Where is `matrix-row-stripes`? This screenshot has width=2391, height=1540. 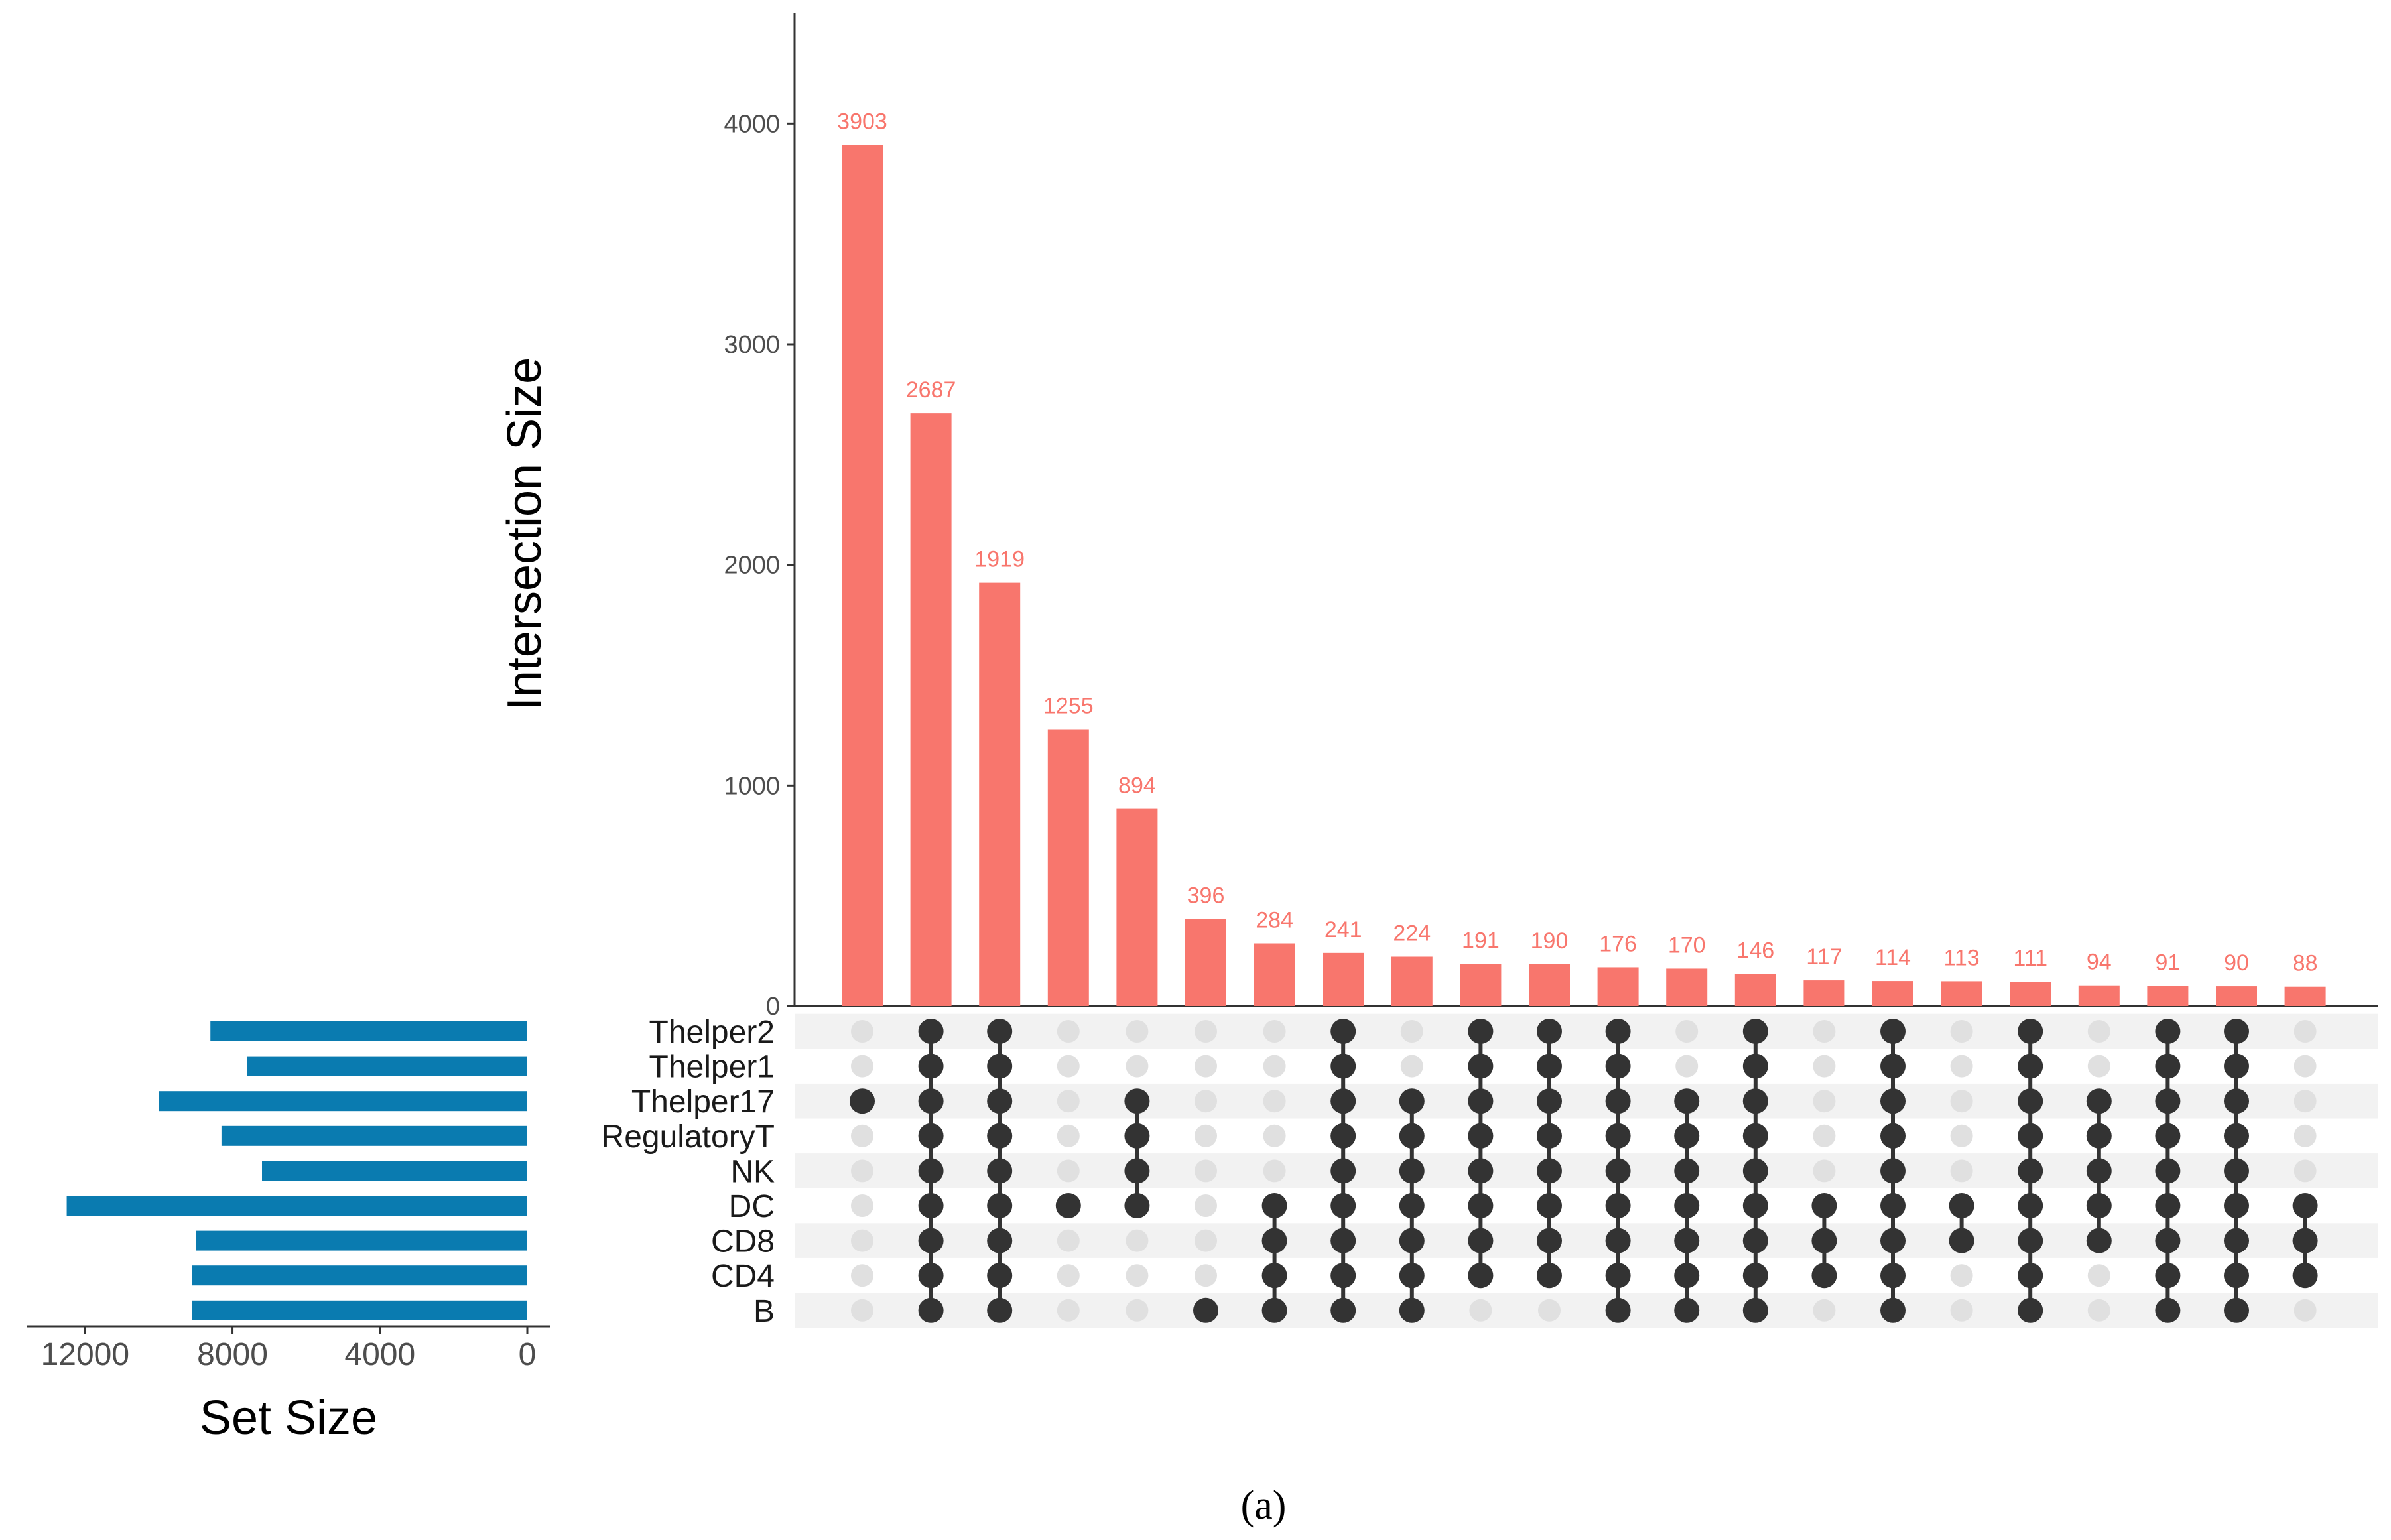 matrix-row-stripes is located at coordinates (1586, 1170).